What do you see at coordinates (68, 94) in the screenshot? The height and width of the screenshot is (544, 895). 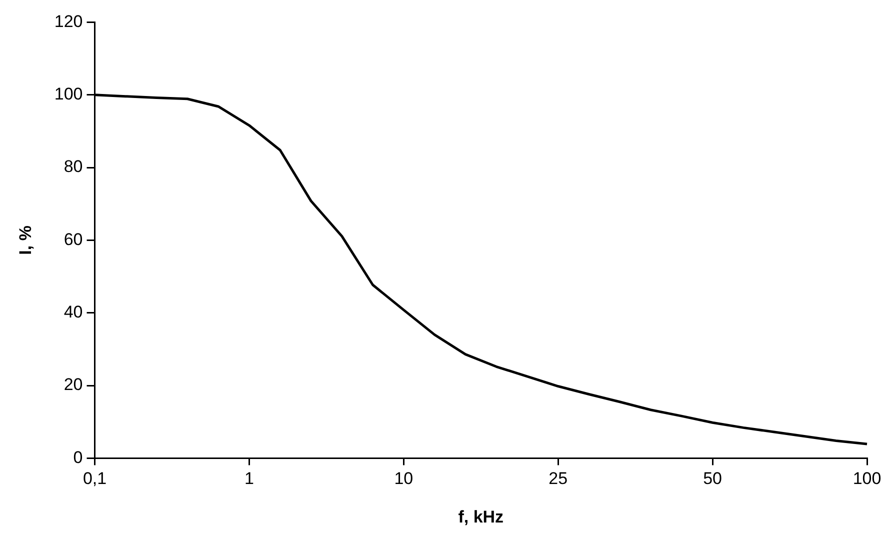 I see `y-tick-label: 100` at bounding box center [68, 94].